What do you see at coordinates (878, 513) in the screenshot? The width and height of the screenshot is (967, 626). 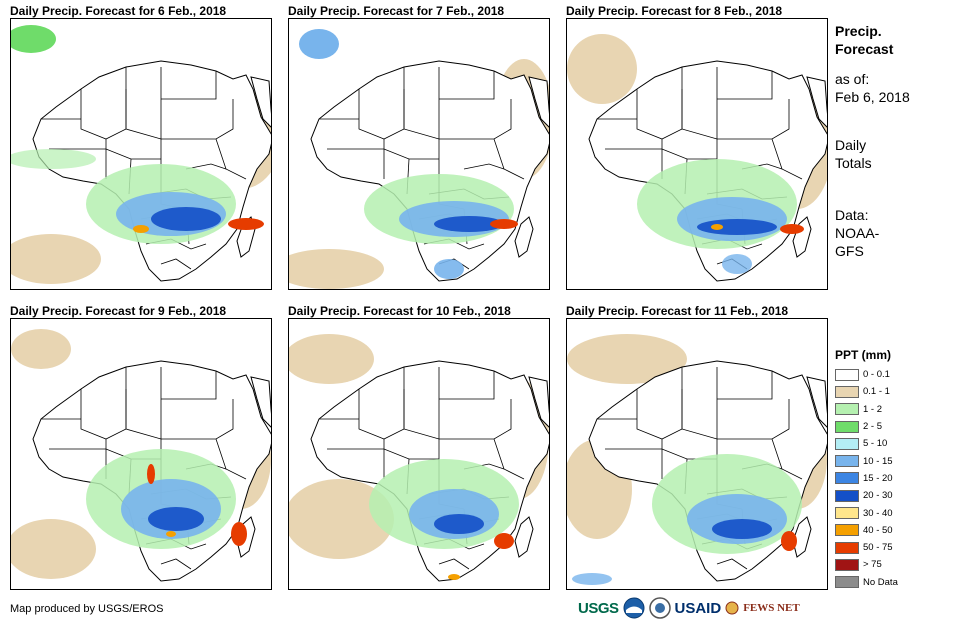 I see `legend-label: 30 - 40` at bounding box center [878, 513].